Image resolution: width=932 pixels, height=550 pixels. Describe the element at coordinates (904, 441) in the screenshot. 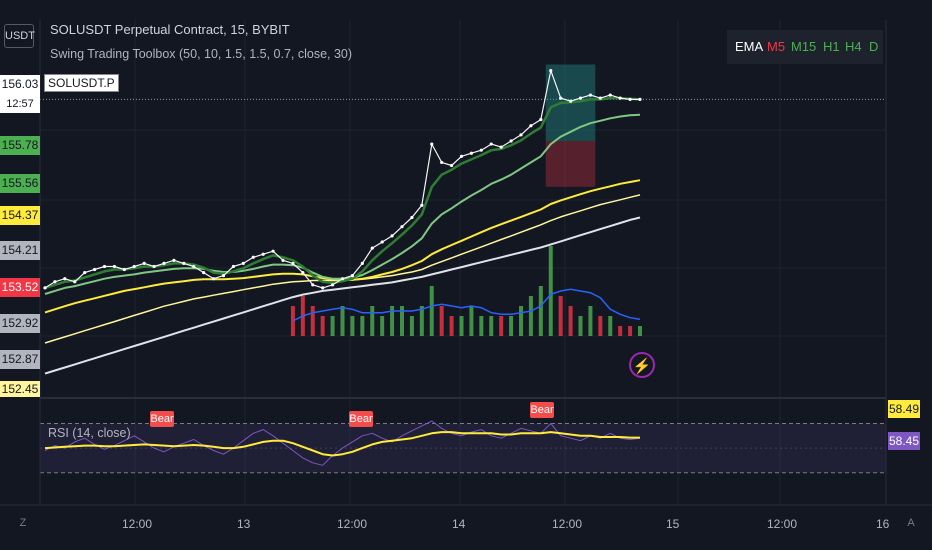

I see `rsi-value: 58.45` at that location.